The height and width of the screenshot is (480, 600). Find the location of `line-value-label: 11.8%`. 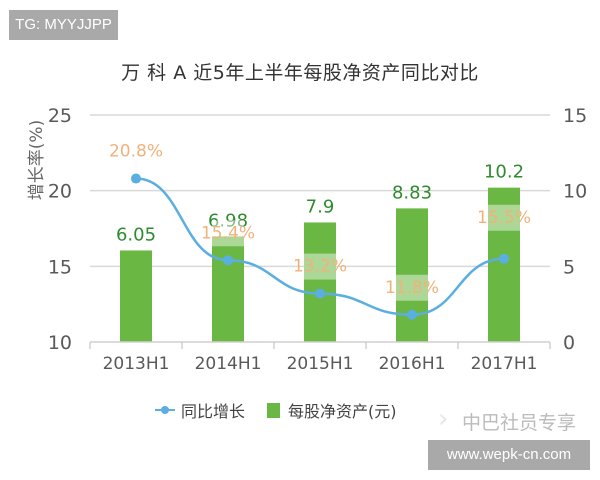

line-value-label: 11.8% is located at coordinates (412, 288).